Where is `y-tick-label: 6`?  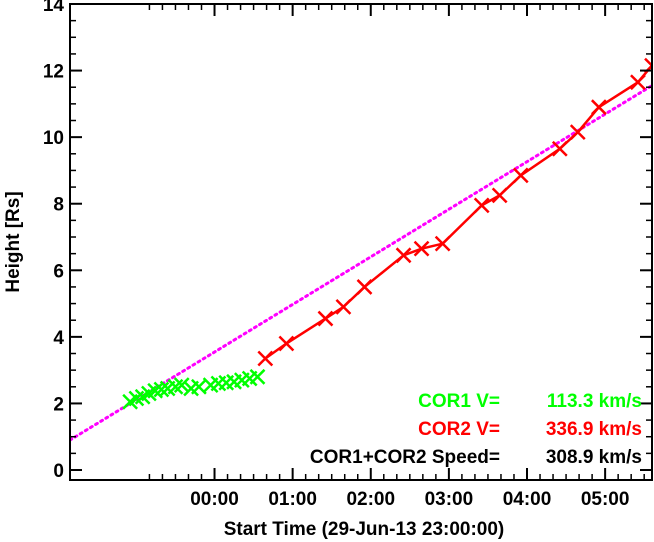
y-tick-label: 6 is located at coordinates (58, 271).